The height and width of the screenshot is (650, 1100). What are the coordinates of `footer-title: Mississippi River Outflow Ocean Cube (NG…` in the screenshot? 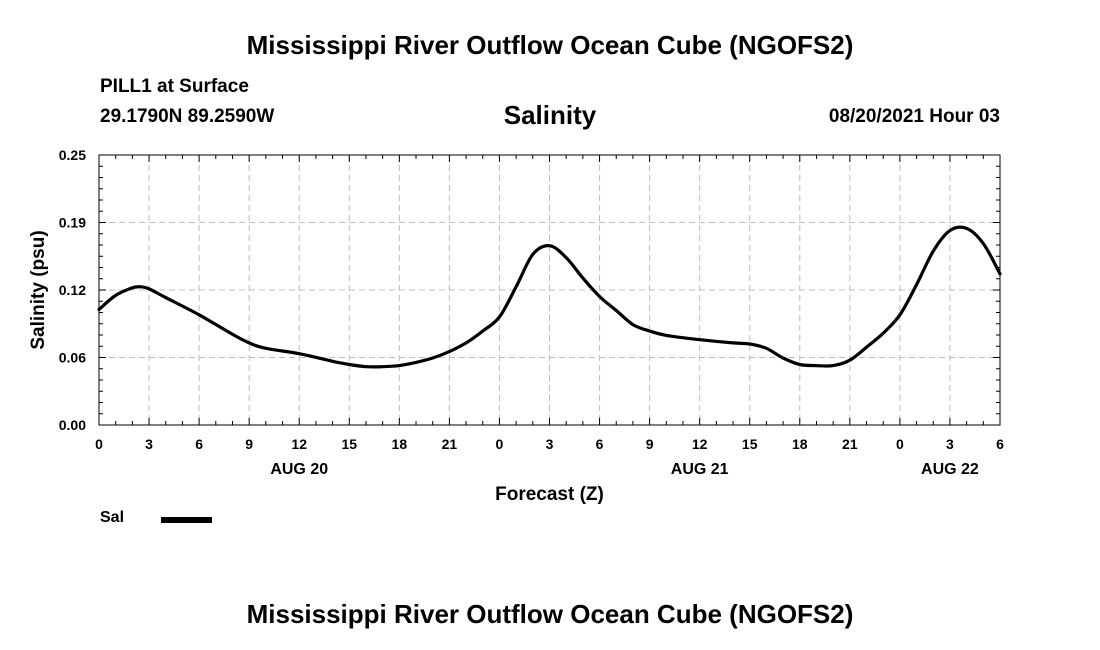 It's located at (550, 614).